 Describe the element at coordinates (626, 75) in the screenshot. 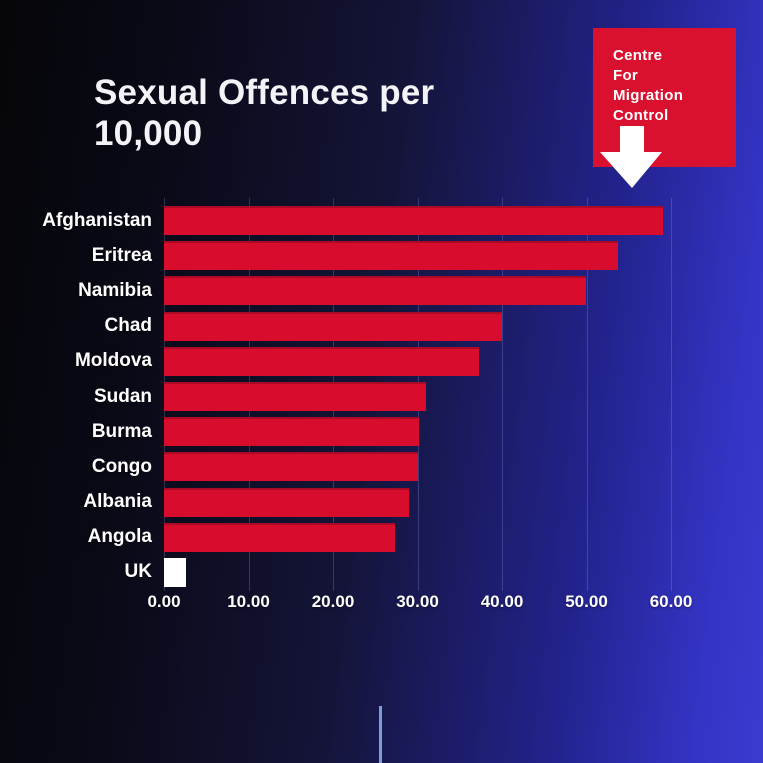

I see `logo-line-2: For` at that location.